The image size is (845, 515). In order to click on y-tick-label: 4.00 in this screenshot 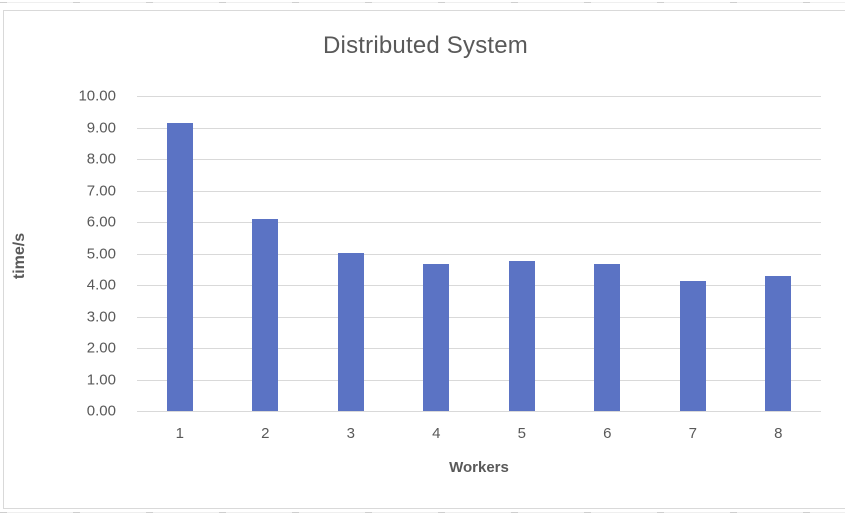, I will do `click(101, 285)`.